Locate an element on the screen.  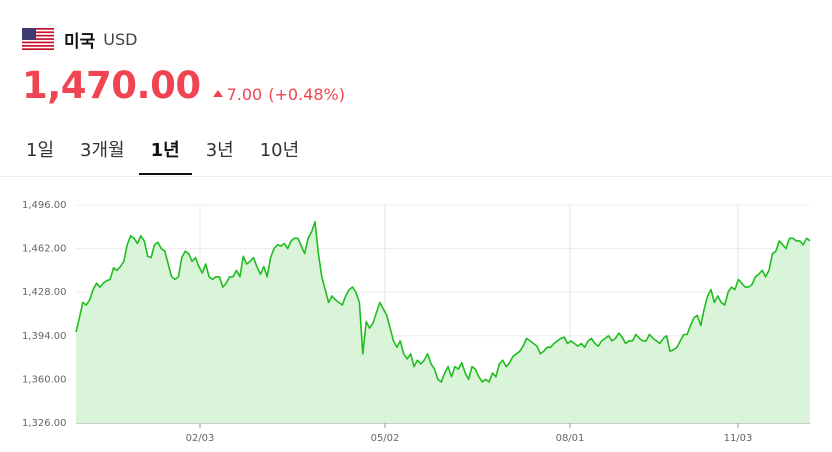
x-tick-label: 11/03 is located at coordinates (738, 438).